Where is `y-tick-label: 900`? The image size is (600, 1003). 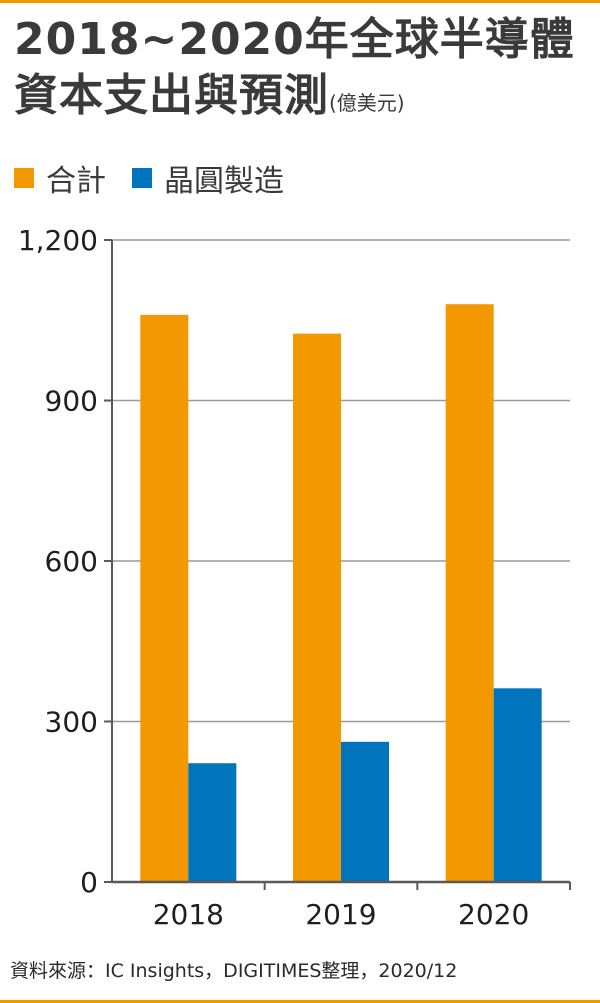 y-tick-label: 900 is located at coordinates (71, 401).